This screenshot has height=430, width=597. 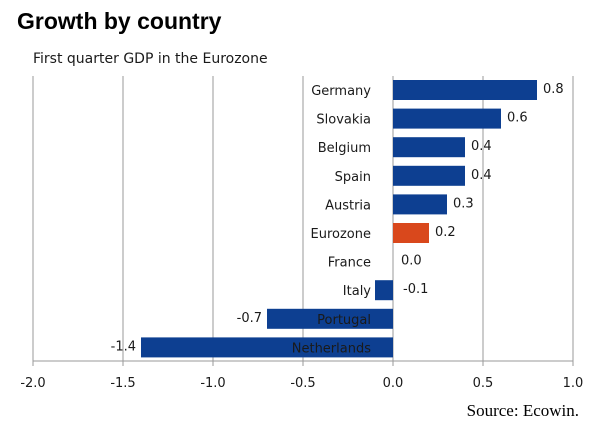 What do you see at coordinates (212, 383) in the screenshot?
I see `x-tick-label: -1.0` at bounding box center [212, 383].